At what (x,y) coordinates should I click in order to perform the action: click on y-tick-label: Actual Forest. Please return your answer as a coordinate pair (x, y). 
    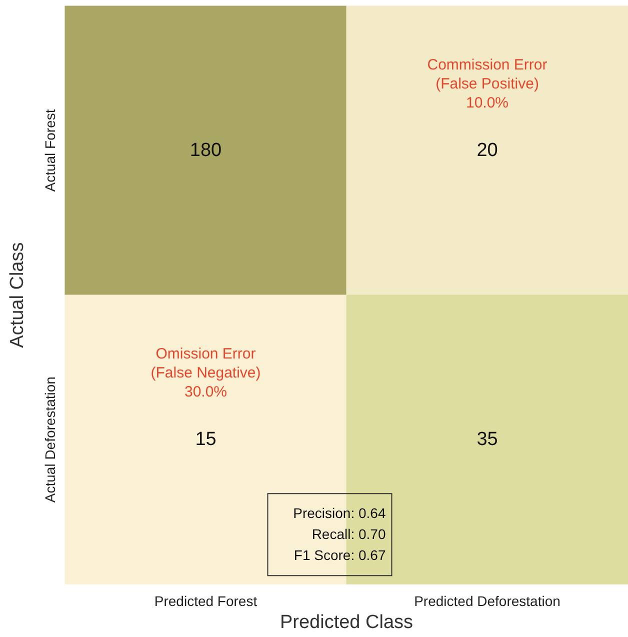
    Looking at the image, I should click on (50, 150).